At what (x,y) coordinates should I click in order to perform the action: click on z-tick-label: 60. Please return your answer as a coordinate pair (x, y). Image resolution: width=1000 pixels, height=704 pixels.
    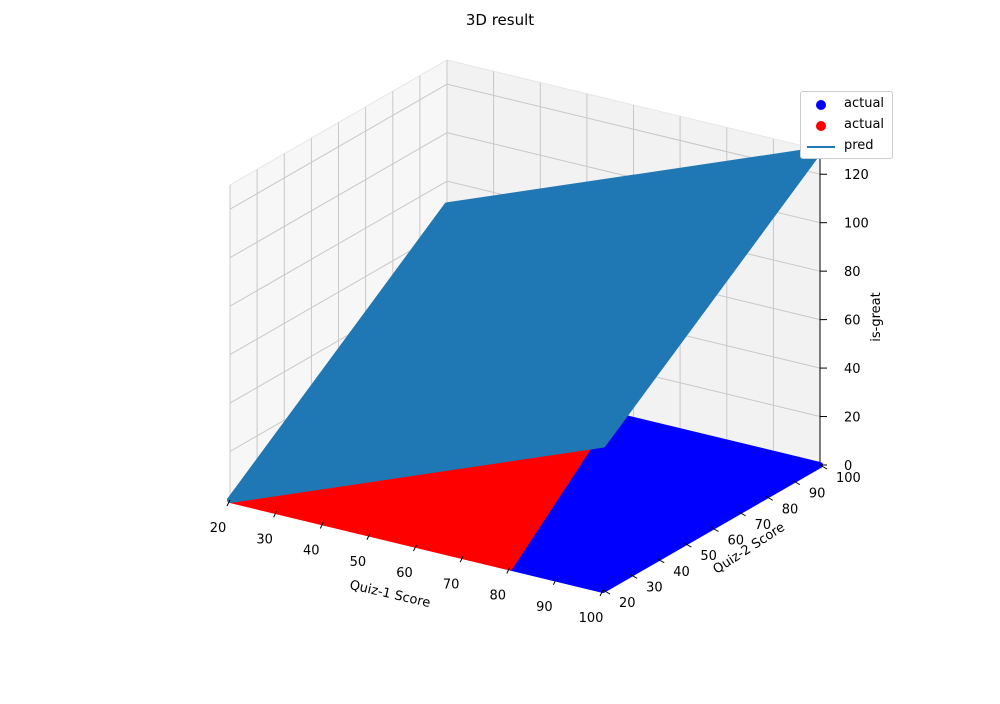
    Looking at the image, I should click on (852, 321).